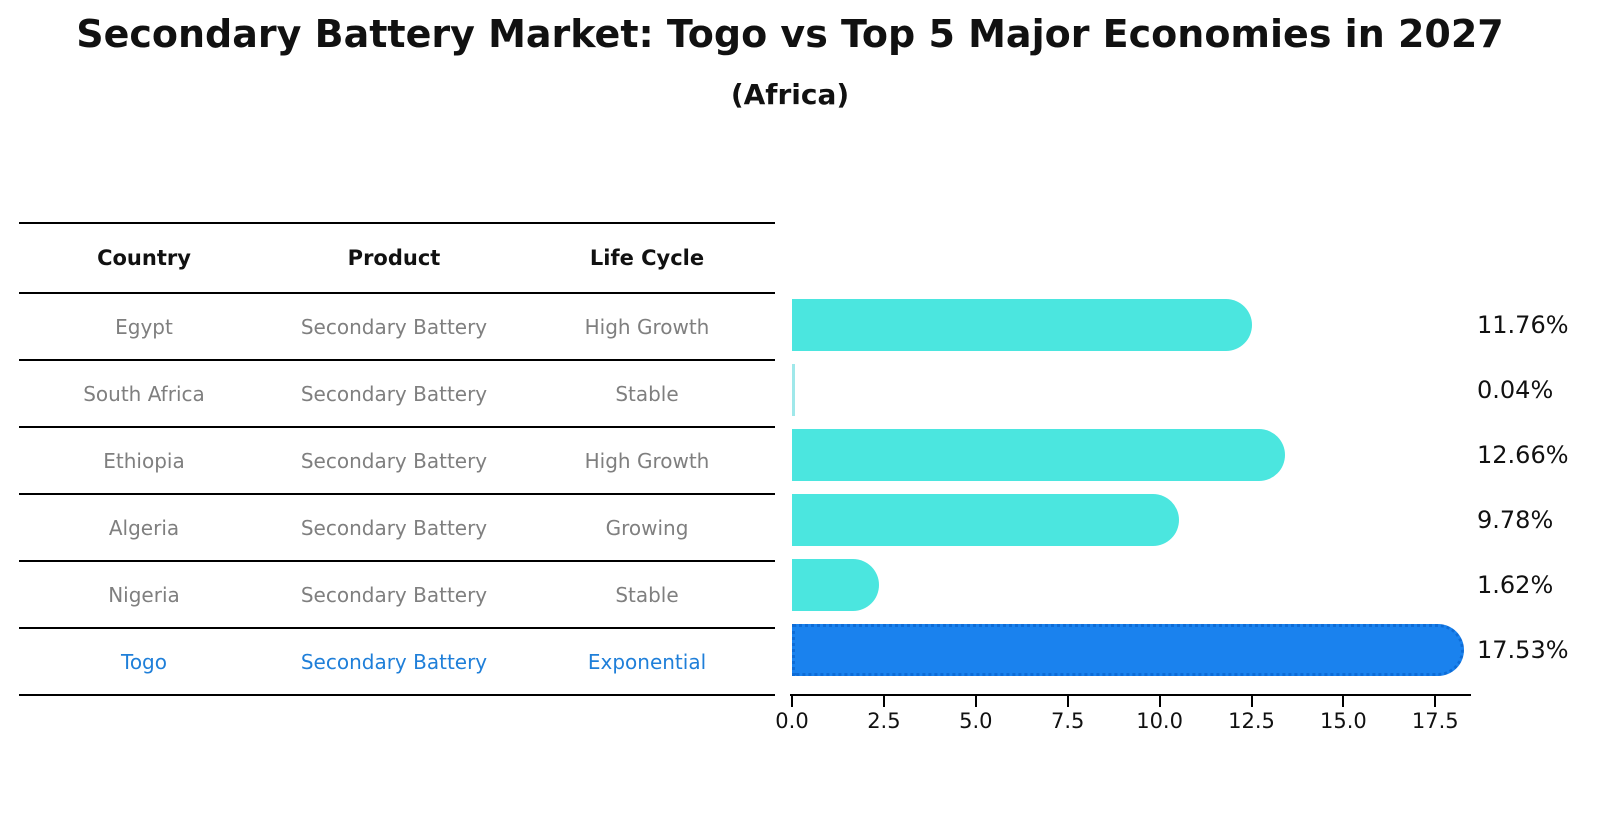  I want to click on table-header-life-cycle: Life Cycle, so click(647, 258).